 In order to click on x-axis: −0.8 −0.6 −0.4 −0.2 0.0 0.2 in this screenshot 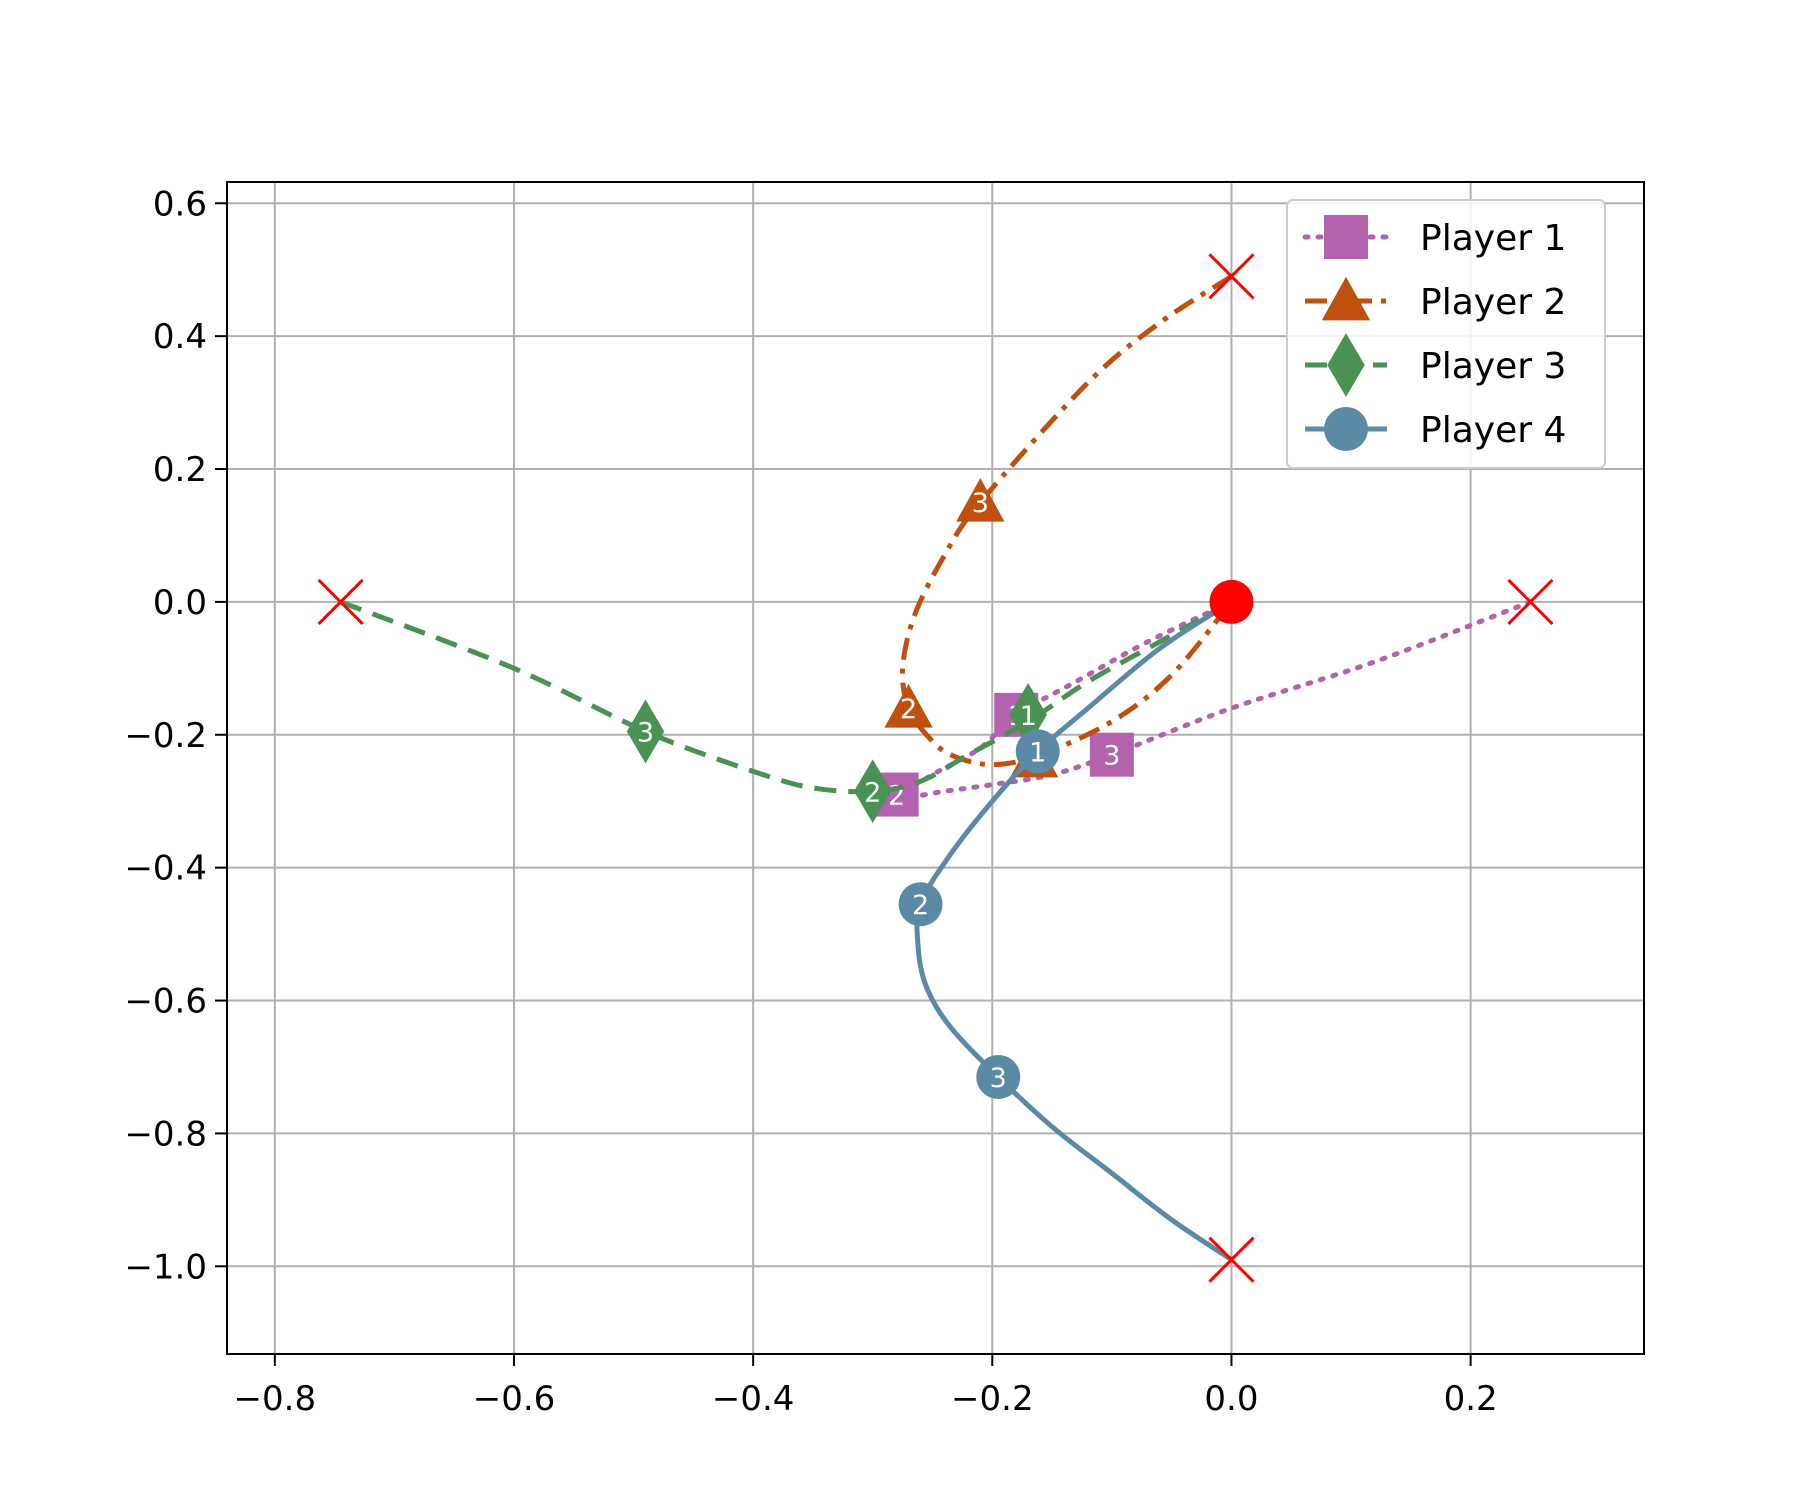, I will do `click(866, 1386)`.